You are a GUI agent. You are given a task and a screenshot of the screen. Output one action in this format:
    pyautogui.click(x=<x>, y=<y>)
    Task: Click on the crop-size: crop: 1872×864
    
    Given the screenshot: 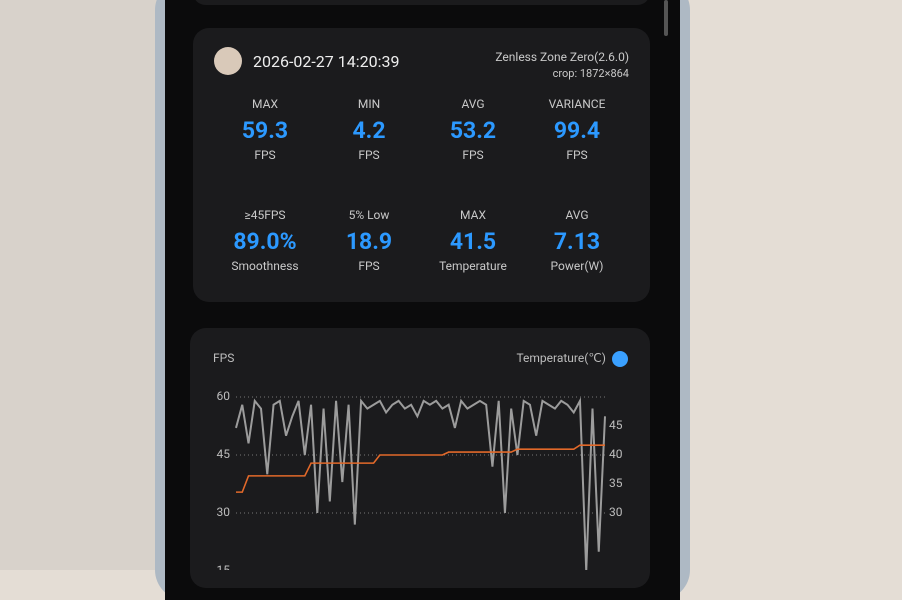 What is the action you would take?
    pyautogui.click(x=590, y=73)
    